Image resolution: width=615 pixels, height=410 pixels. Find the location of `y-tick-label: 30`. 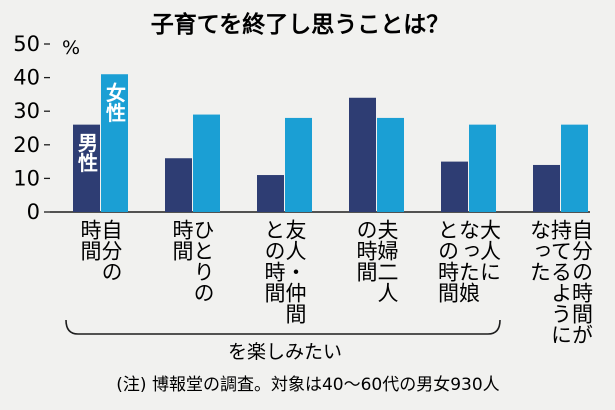

y-tick-label: 30 is located at coordinates (26, 111).